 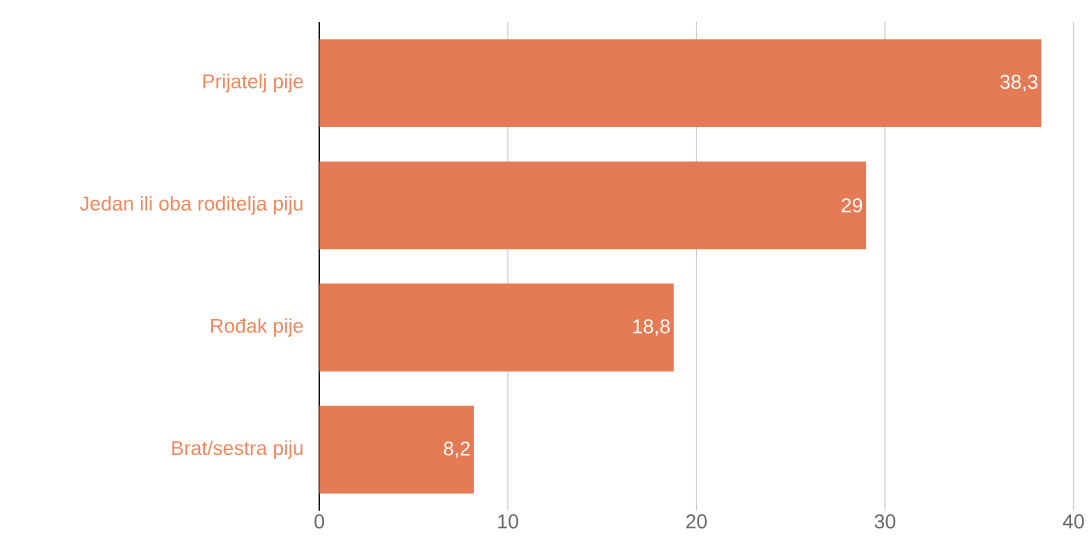 I want to click on x-tick-label: 30, so click(x=885, y=521).